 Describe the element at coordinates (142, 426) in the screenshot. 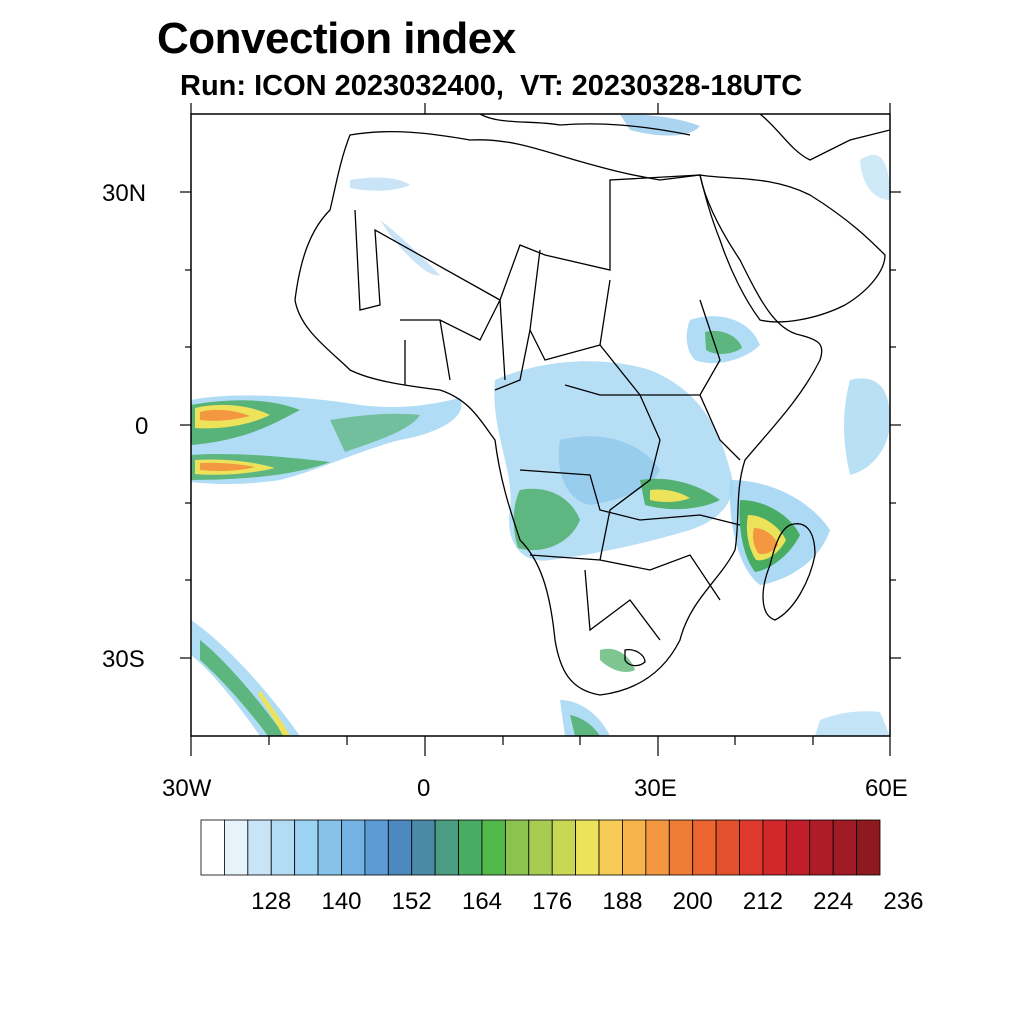

I see `lat-label-0: 0` at that location.